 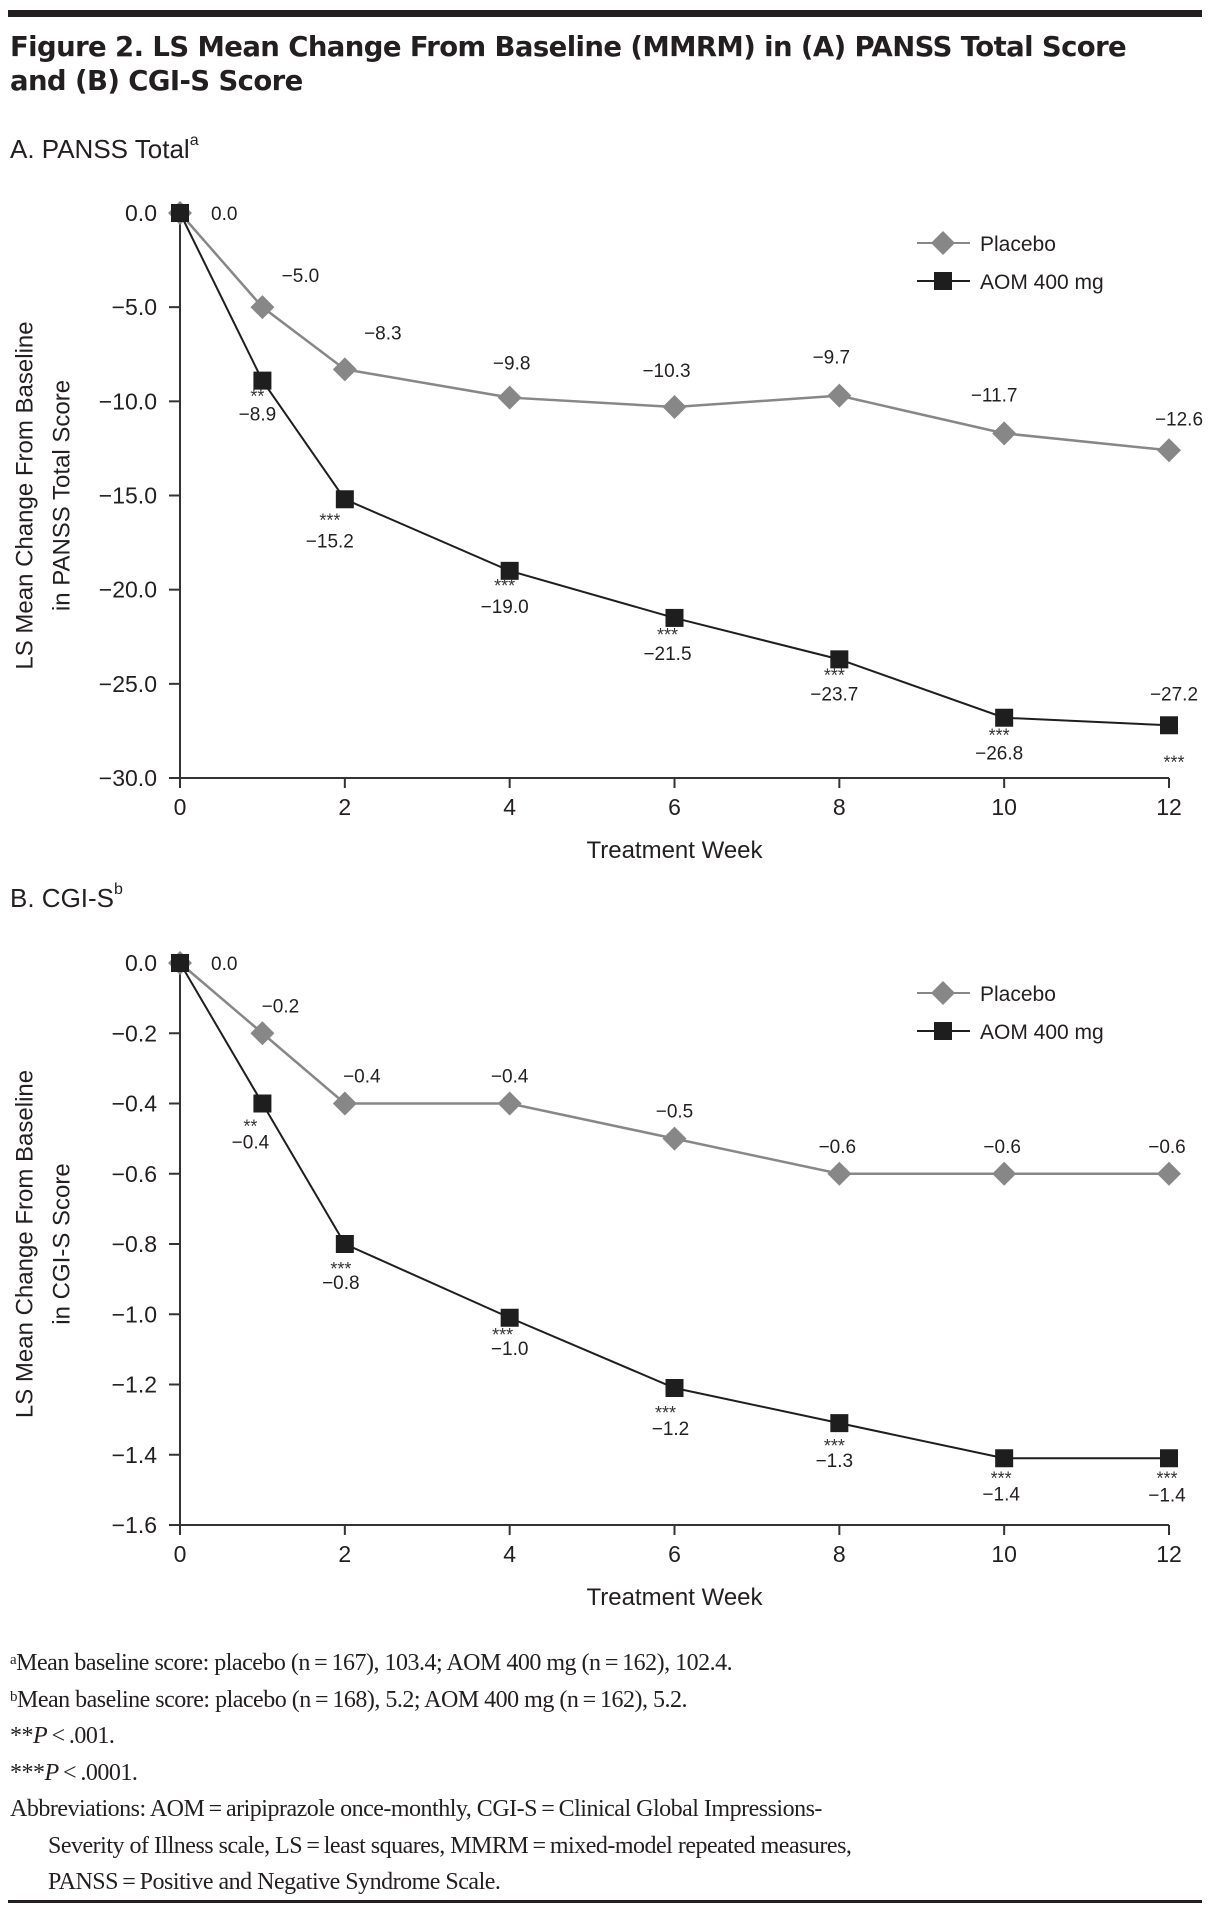 What do you see at coordinates (118, 889) in the screenshot?
I see `panel-b-title-footnote-mark: b` at bounding box center [118, 889].